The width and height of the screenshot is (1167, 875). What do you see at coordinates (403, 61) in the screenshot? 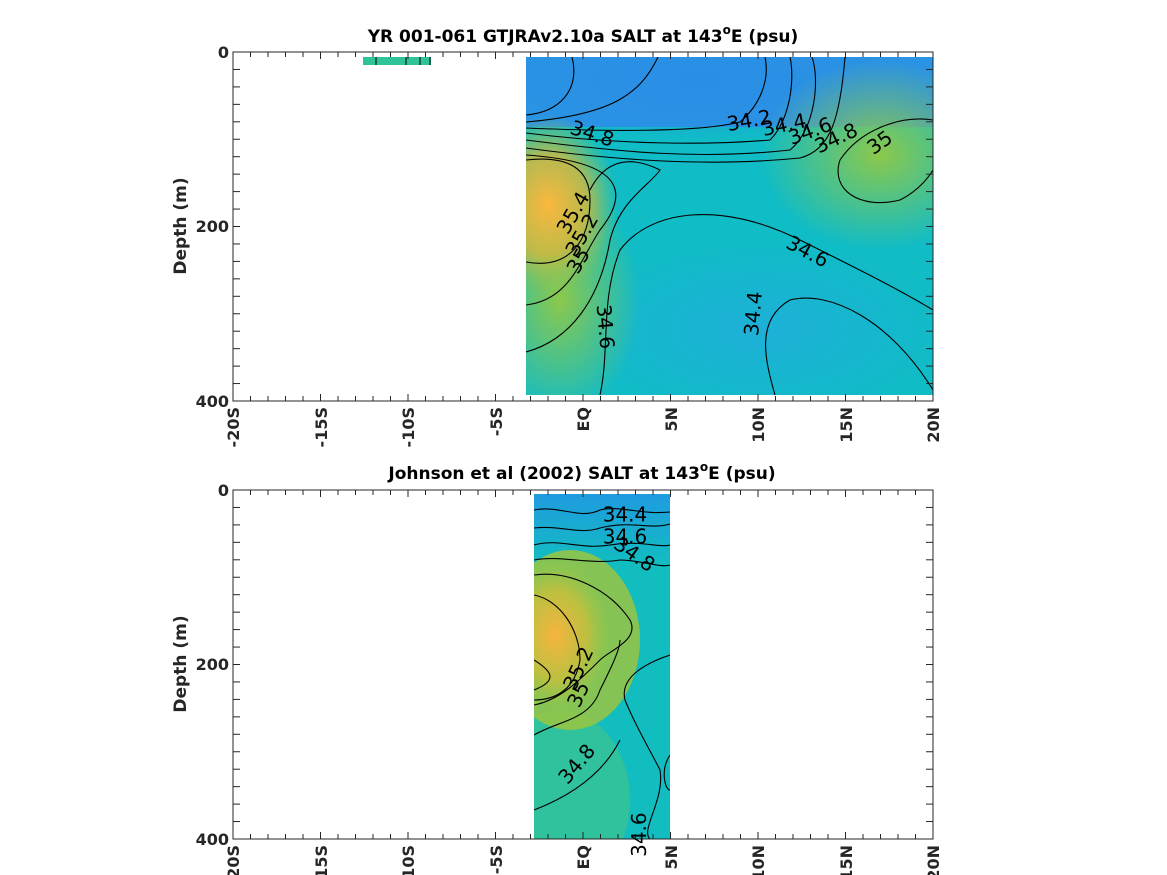
I see `strip-contours` at bounding box center [403, 61].